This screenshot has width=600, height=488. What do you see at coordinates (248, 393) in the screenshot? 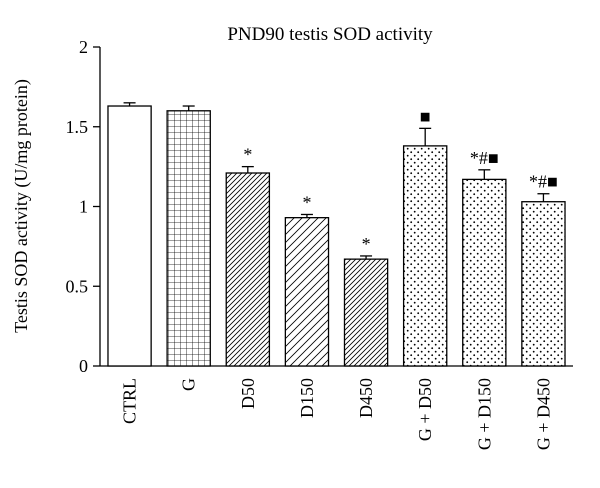
I see `x-tick-label: D50` at bounding box center [248, 393].